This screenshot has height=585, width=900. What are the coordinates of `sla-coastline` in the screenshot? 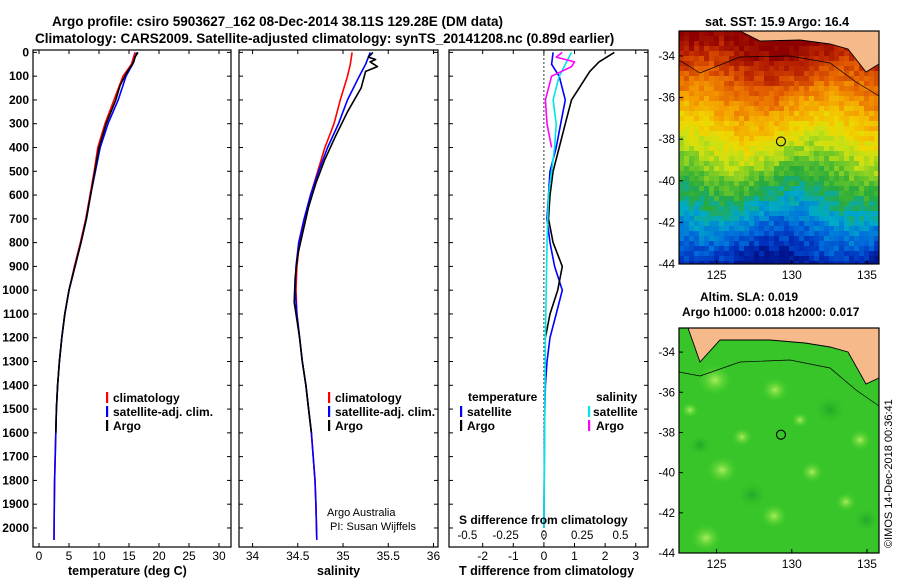 It's located at (783, 356).